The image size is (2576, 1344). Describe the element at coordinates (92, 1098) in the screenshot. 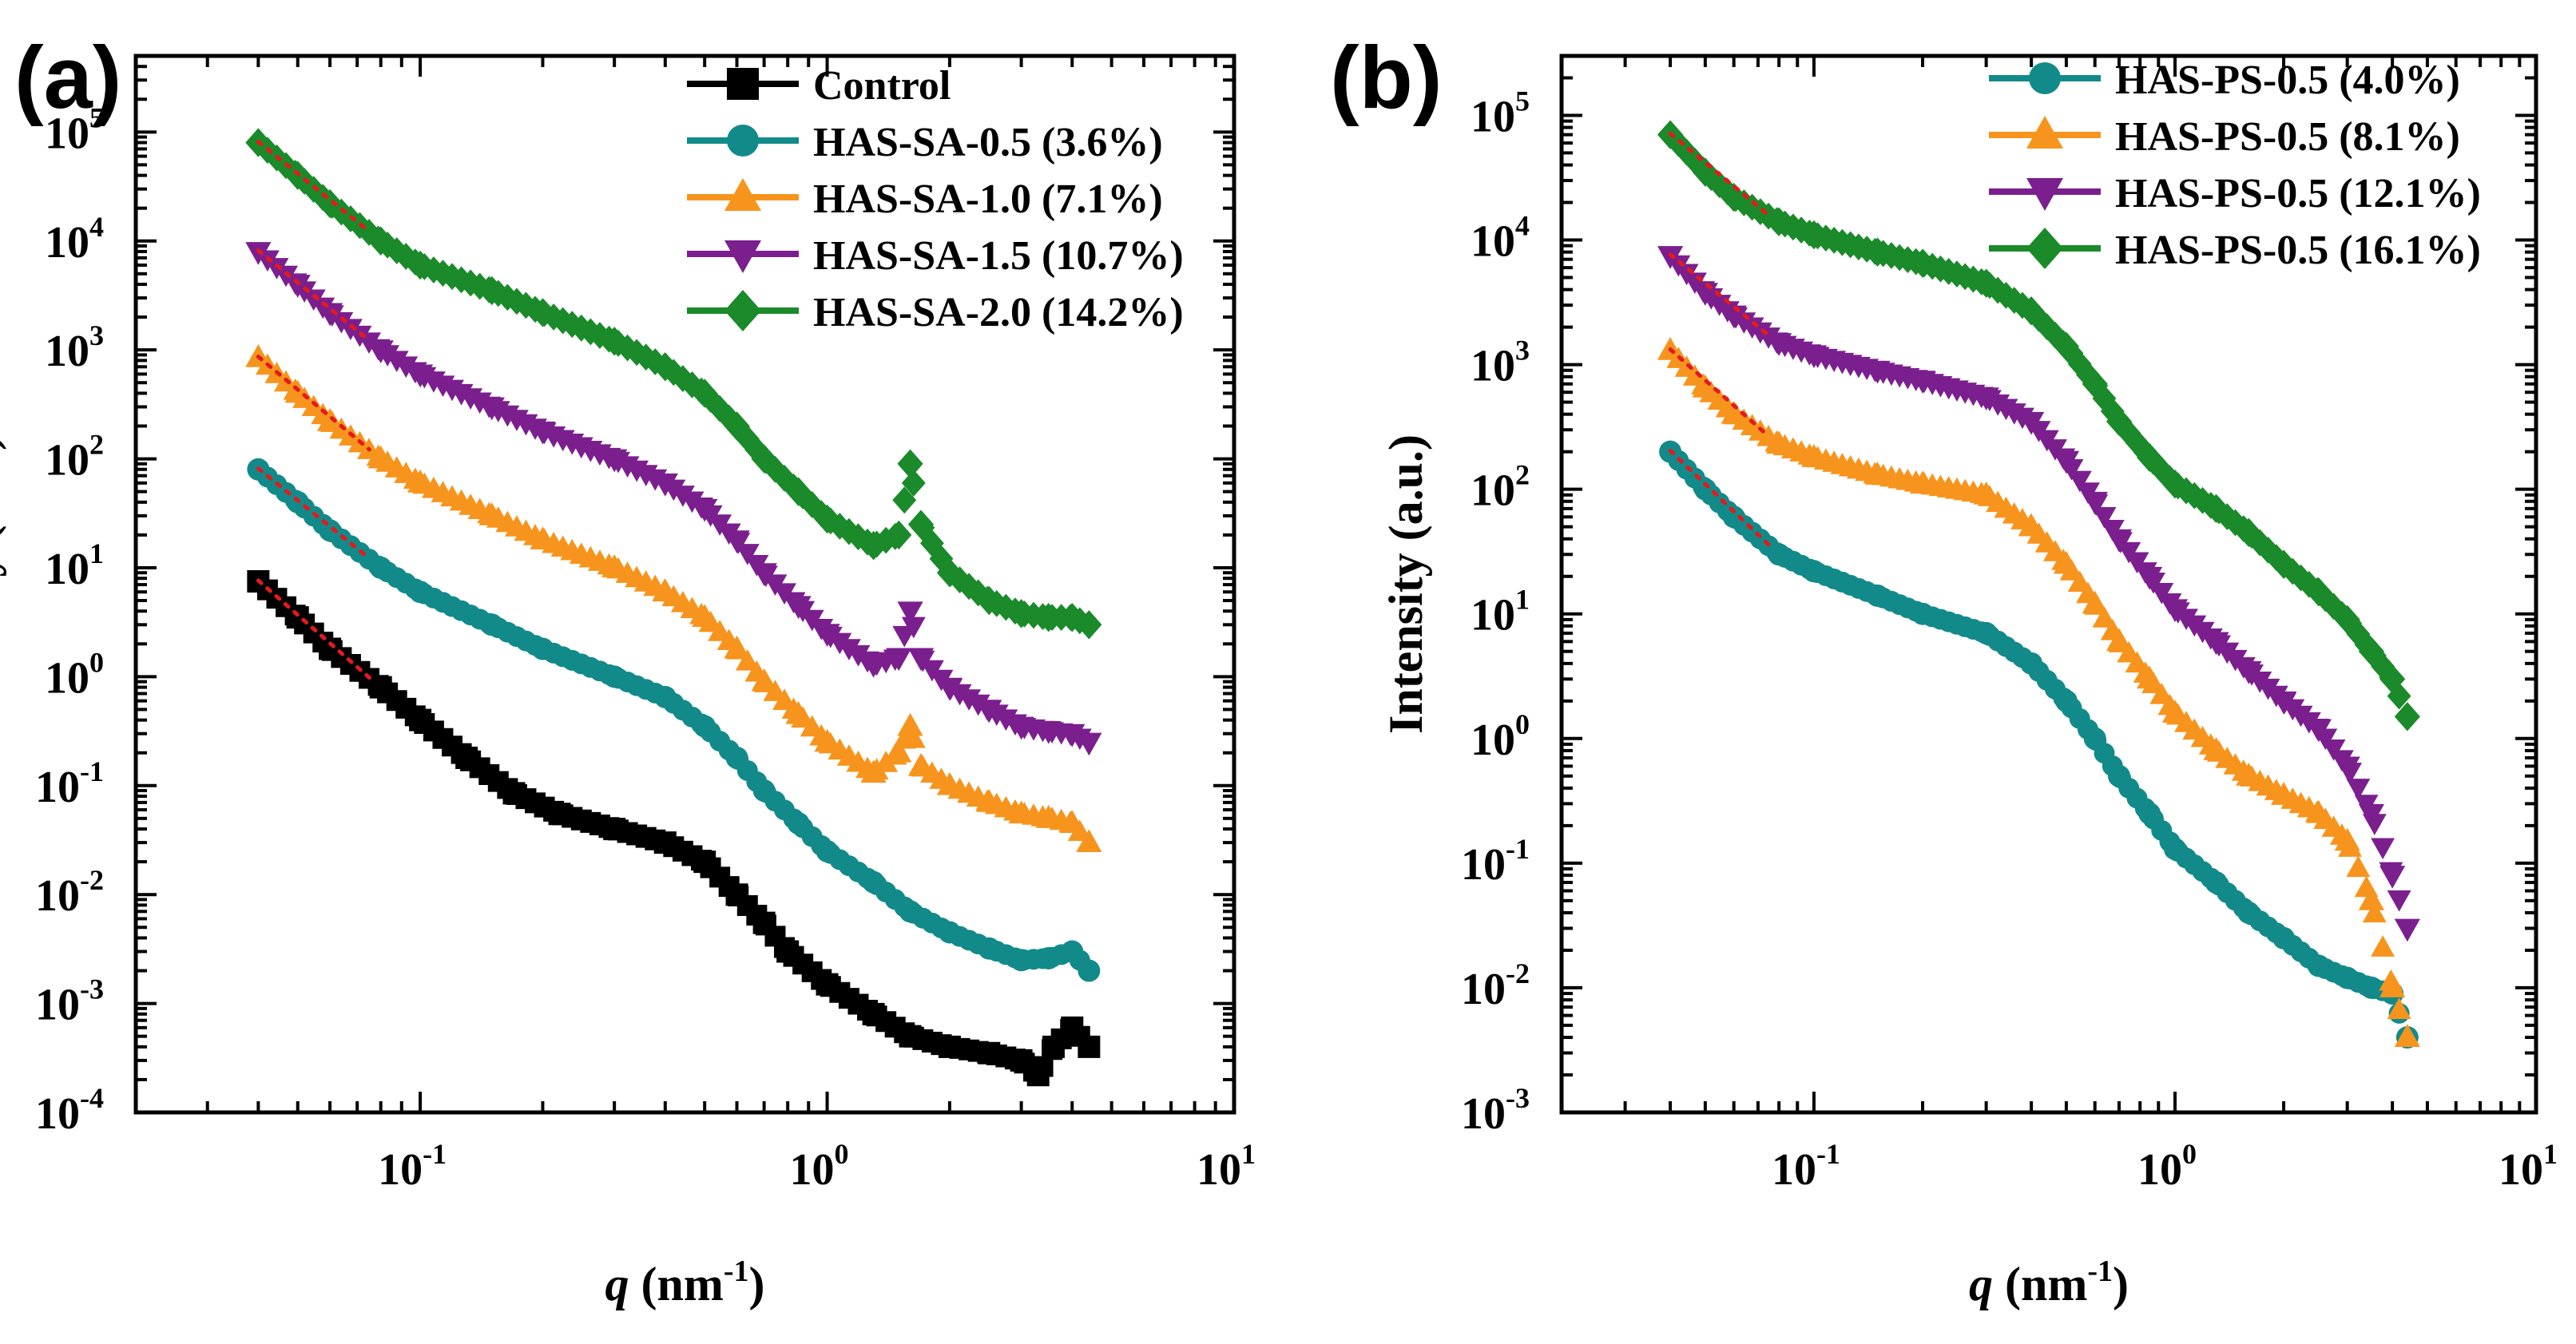

I see `y-tick-exponent: -4` at that location.